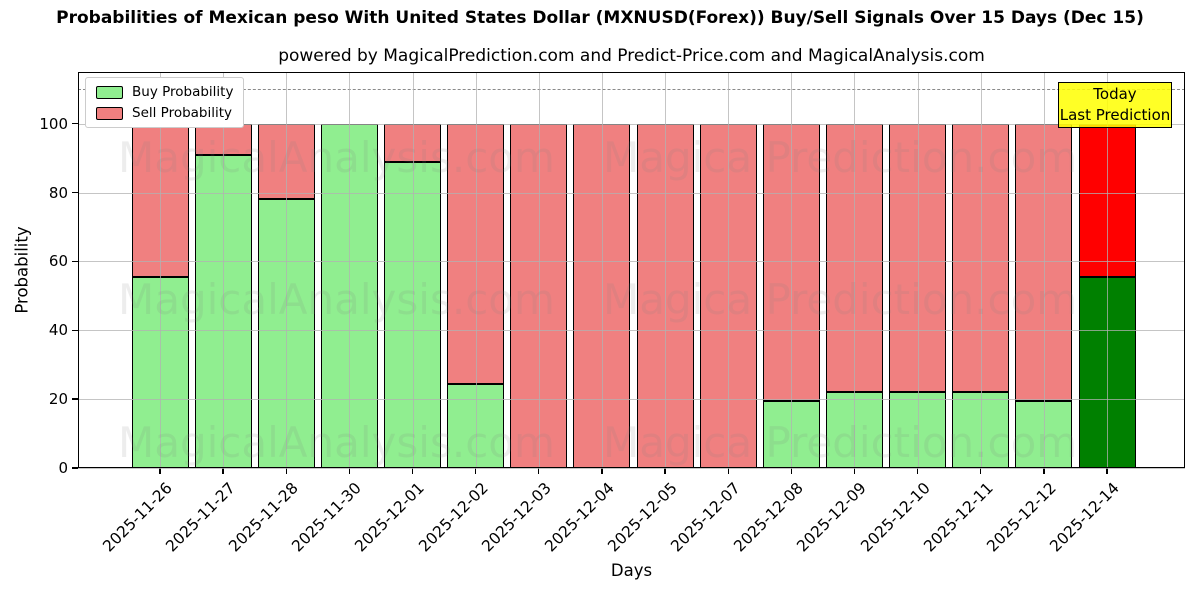 Image resolution: width=1200 pixels, height=600 pixels. I want to click on threshold-dashed-line, so click(631, 90).